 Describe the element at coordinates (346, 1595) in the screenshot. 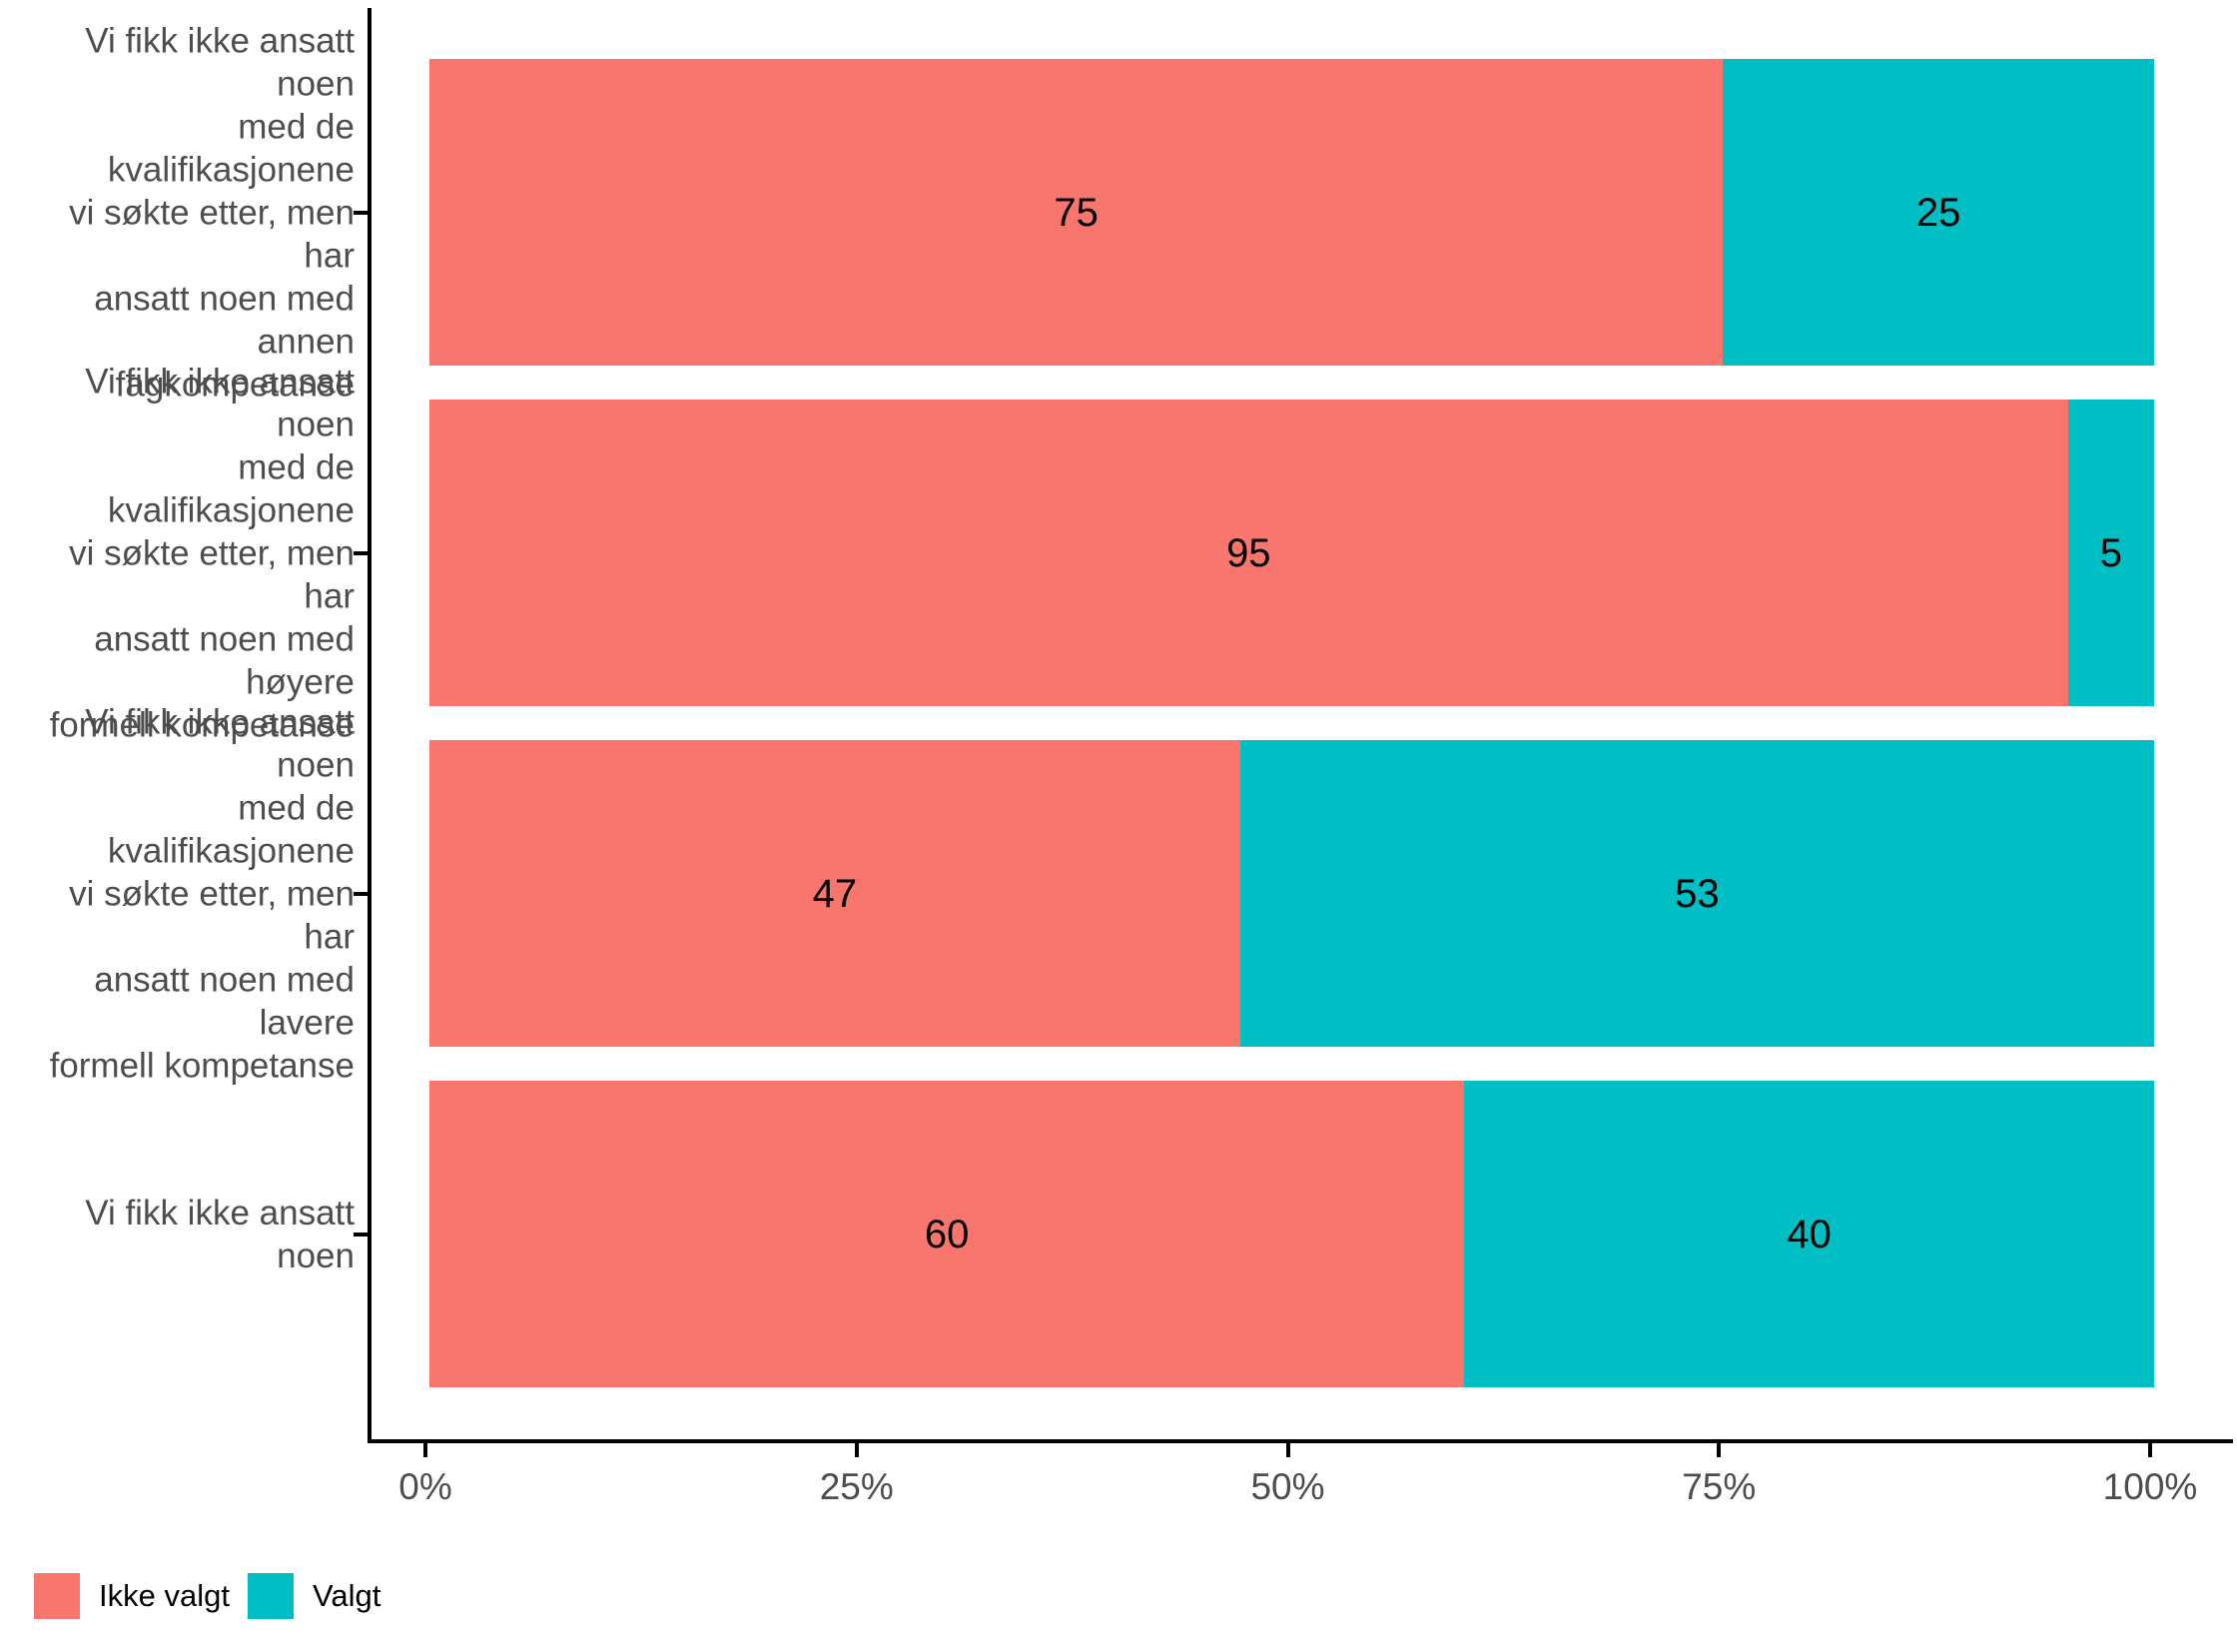

I see `legend-label: Valgt` at that location.